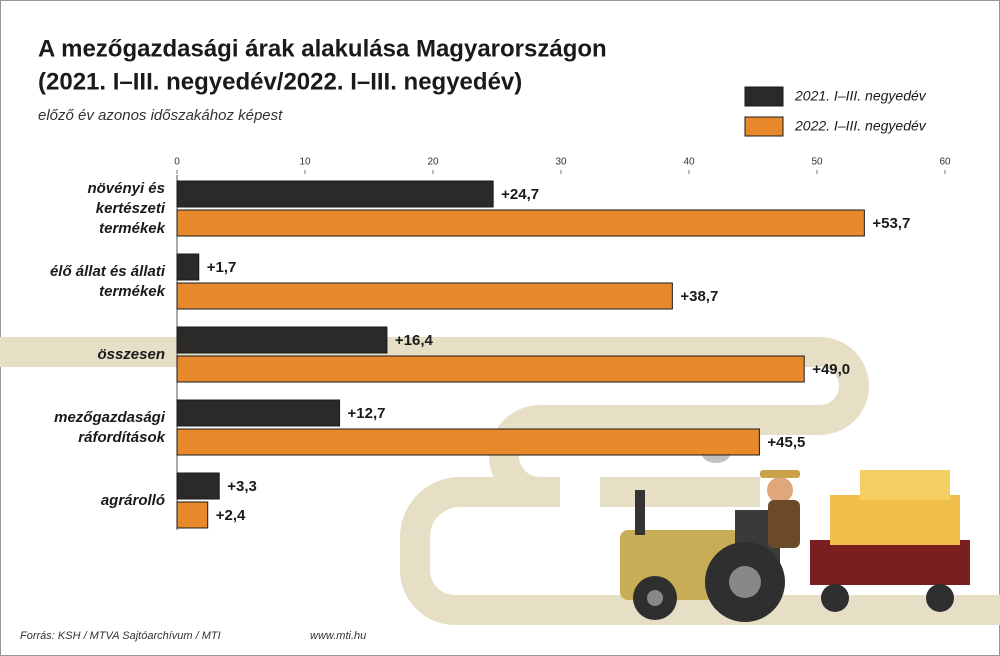 This screenshot has width=1000, height=656. I want to click on x-tick-label: 10, so click(305, 162).